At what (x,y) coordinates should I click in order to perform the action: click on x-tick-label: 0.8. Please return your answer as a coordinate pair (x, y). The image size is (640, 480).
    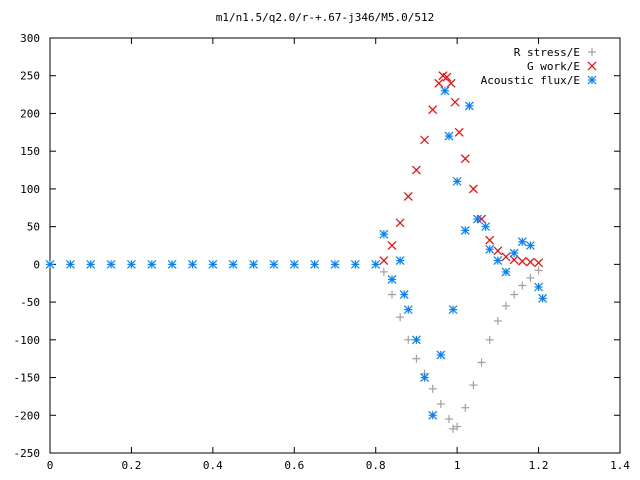
    Looking at the image, I should click on (376, 465).